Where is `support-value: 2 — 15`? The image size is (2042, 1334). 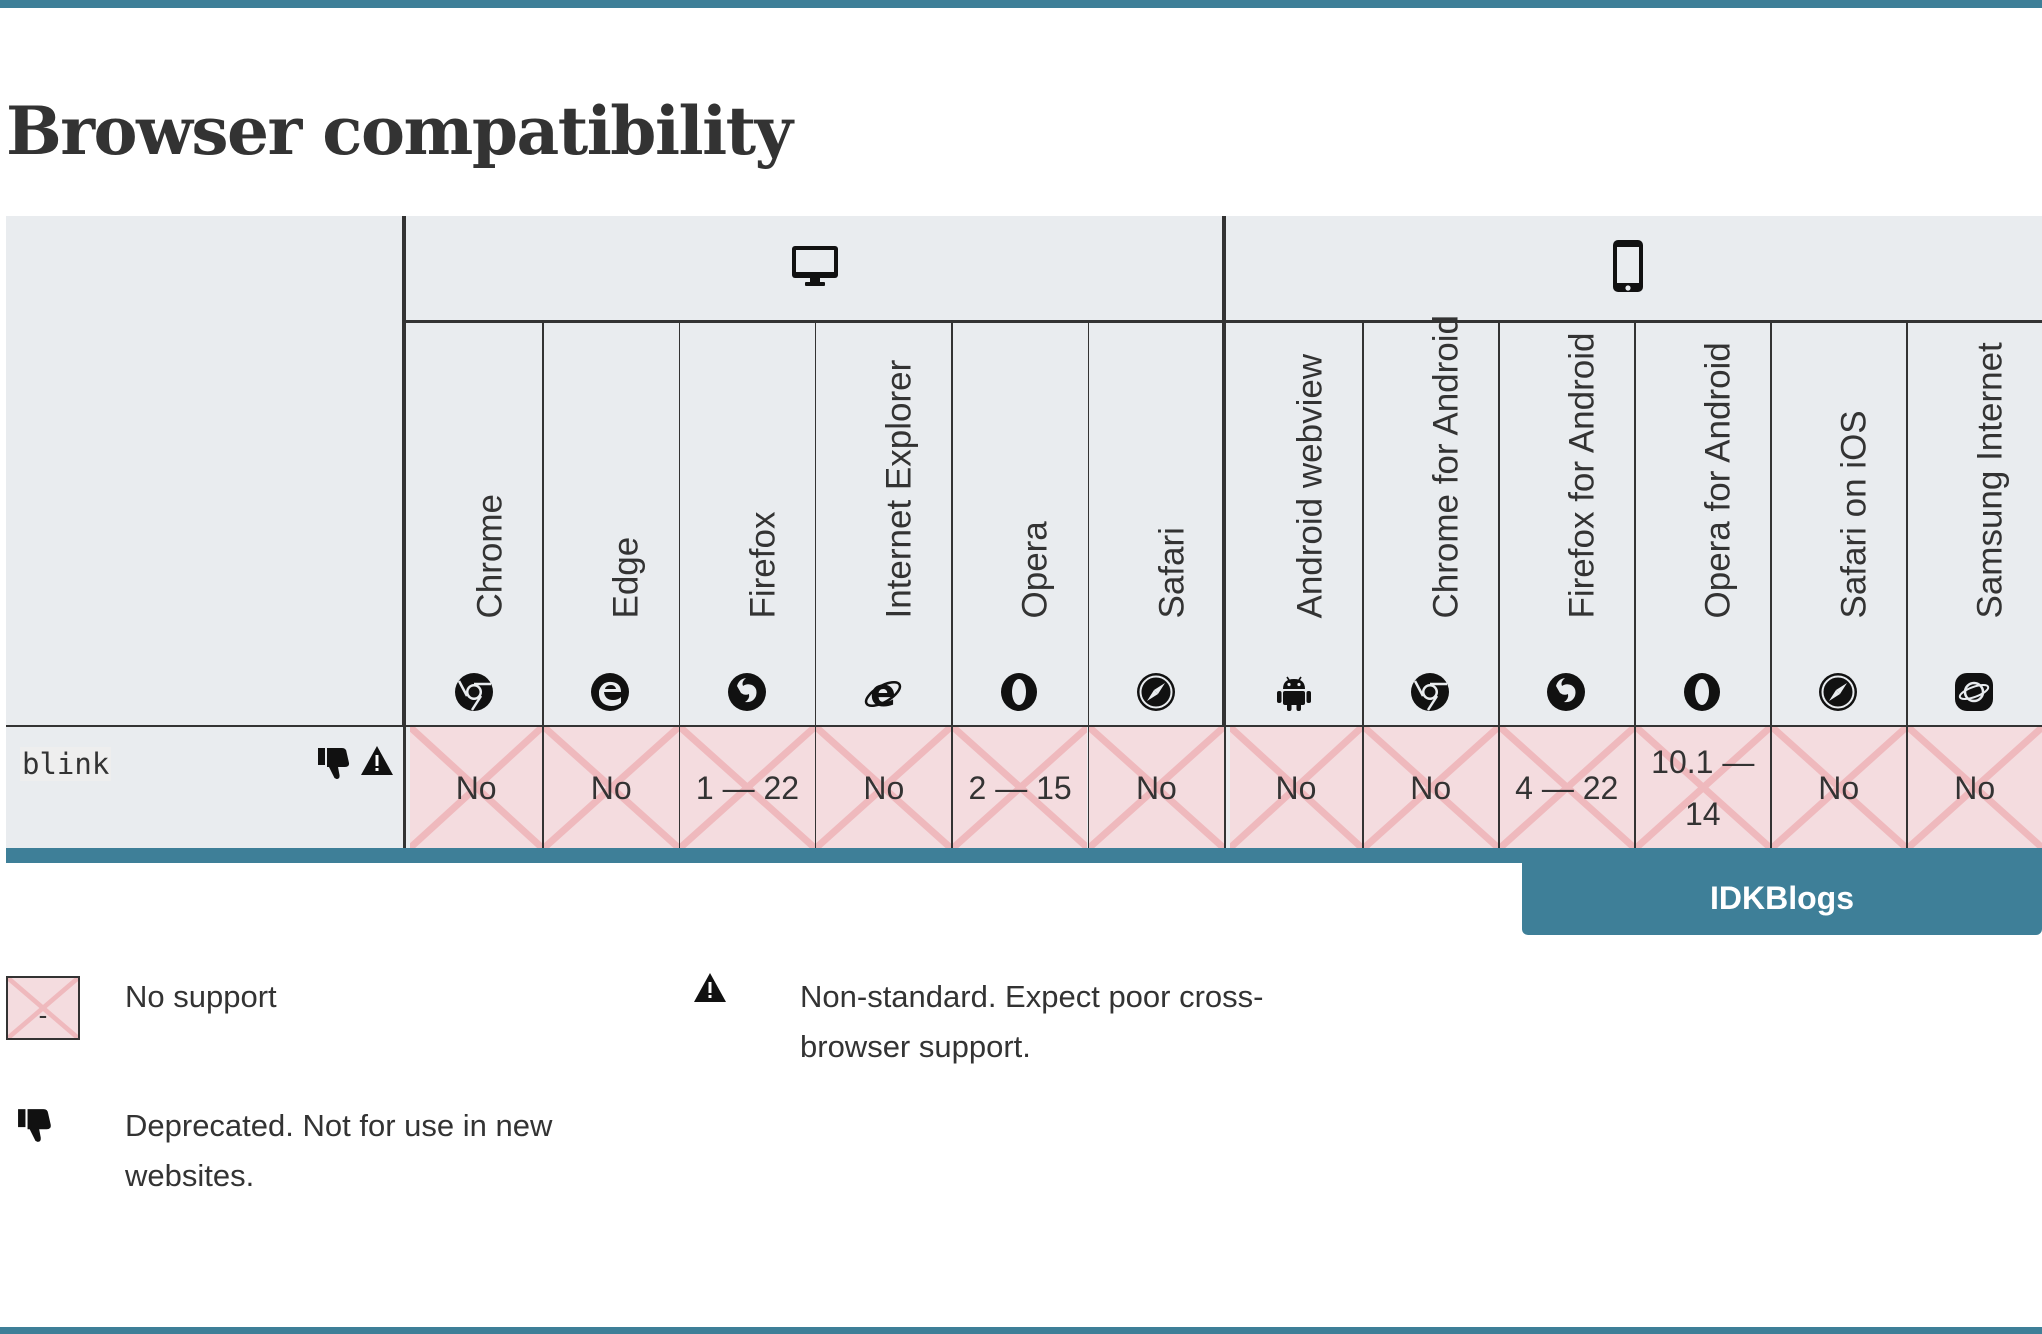
support-value: 2 — 15 is located at coordinates (1020, 787).